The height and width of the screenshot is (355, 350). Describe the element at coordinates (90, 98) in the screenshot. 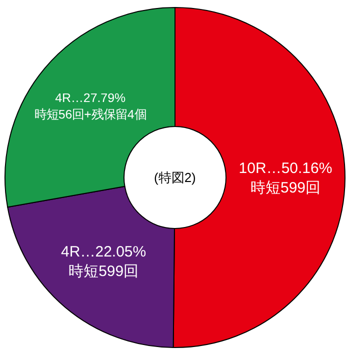

I see `data-label: 4R…27.79%` at that location.